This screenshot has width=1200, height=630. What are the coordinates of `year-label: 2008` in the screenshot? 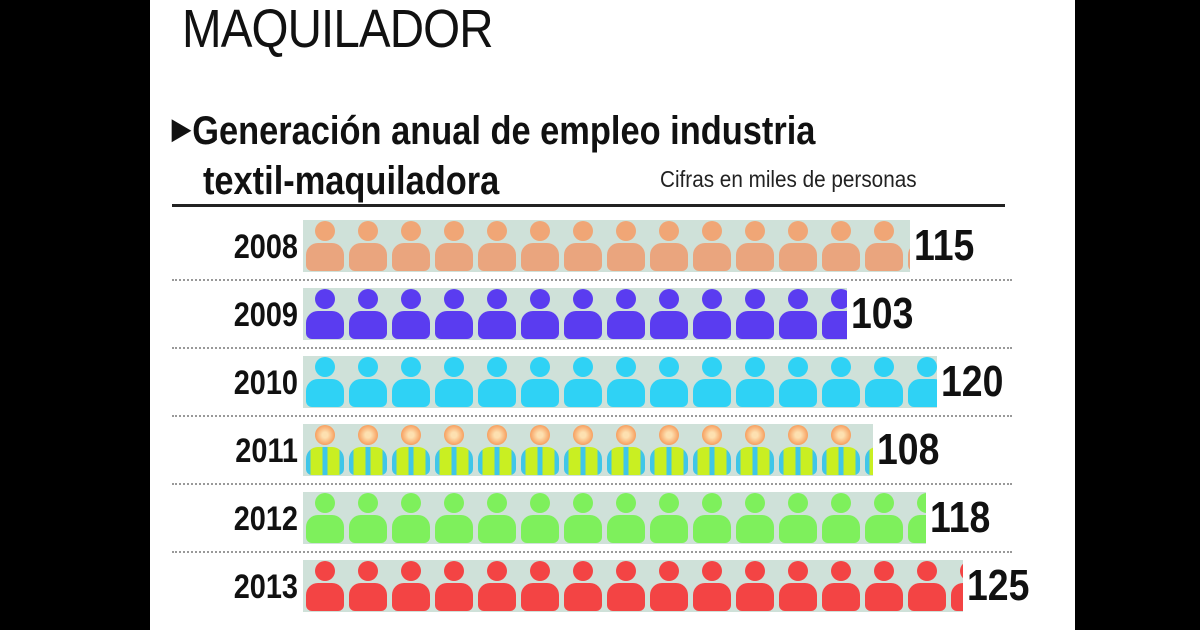 It's located at (265, 247).